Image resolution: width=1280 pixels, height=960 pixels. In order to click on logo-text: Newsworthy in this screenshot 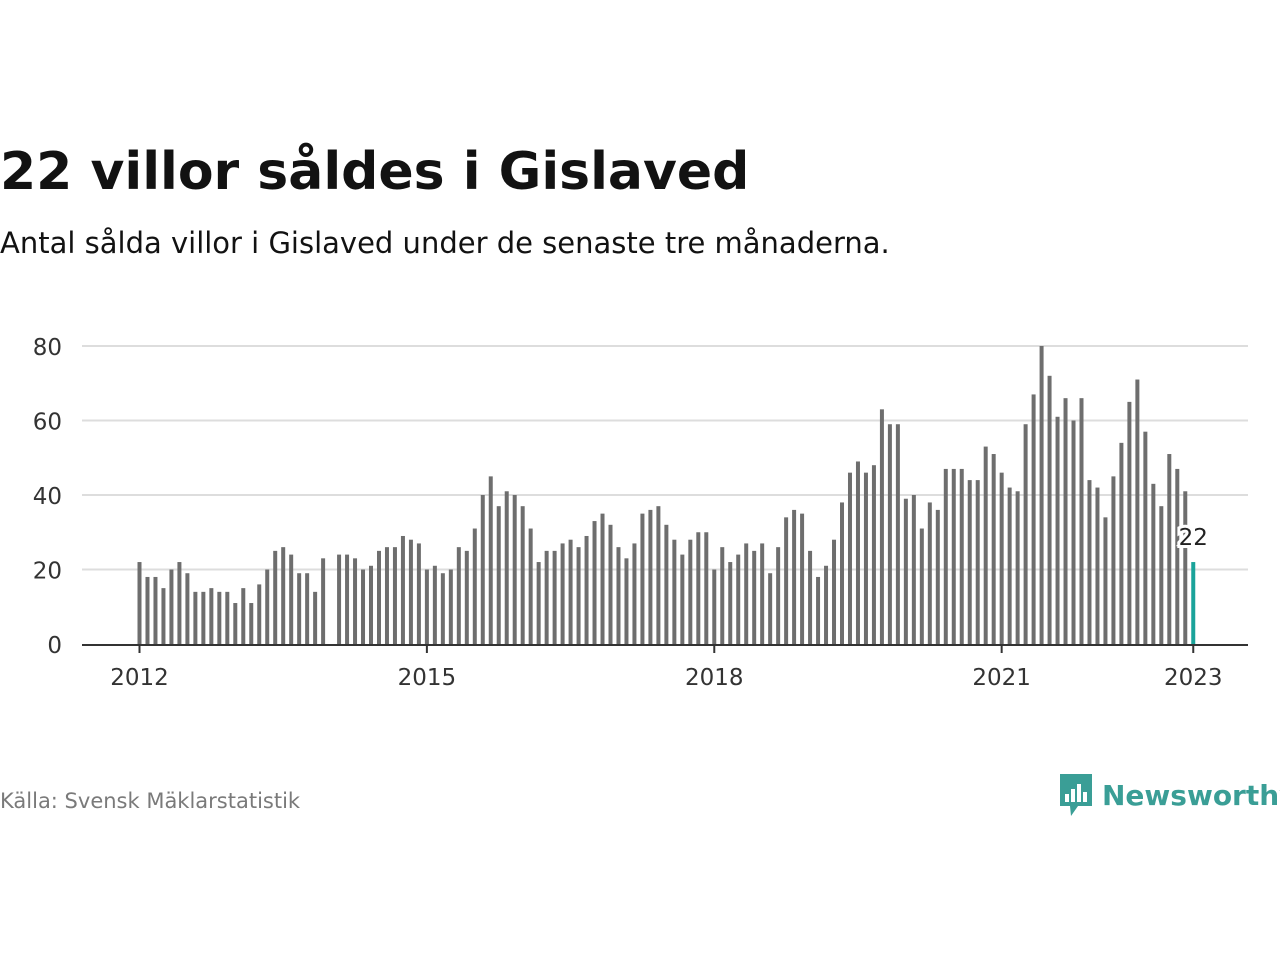, I will do `click(1191, 795)`.